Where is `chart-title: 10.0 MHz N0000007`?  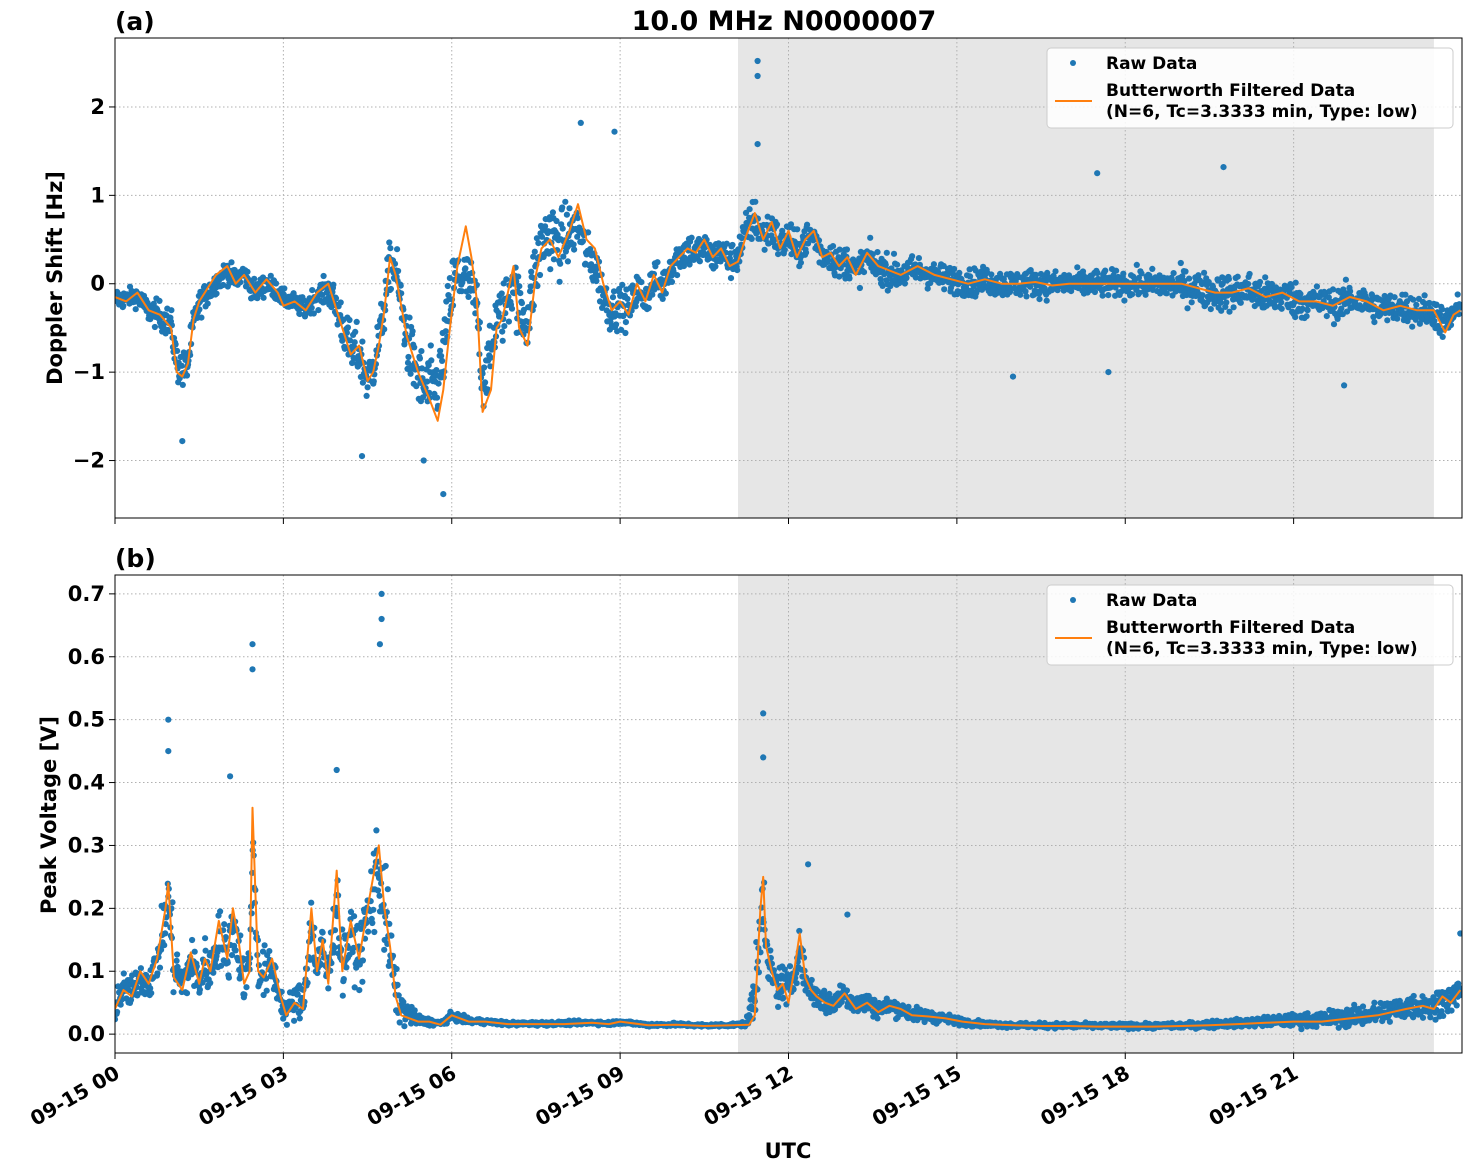 chart-title: 10.0 MHz N0000007 is located at coordinates (784, 21).